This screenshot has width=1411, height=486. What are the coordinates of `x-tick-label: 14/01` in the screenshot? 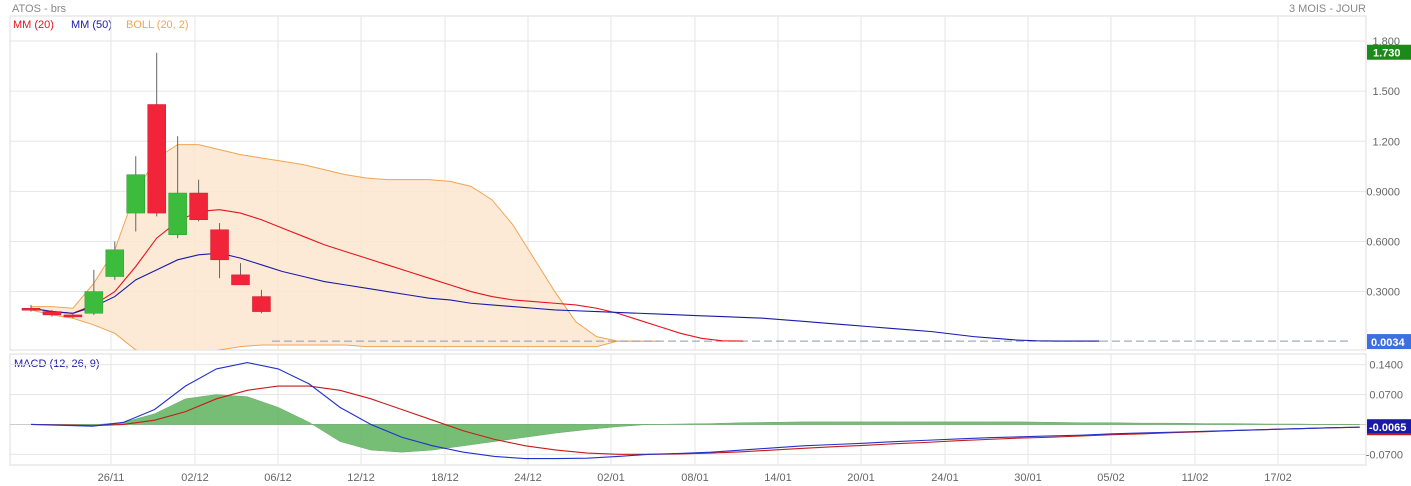 It's located at (778, 478).